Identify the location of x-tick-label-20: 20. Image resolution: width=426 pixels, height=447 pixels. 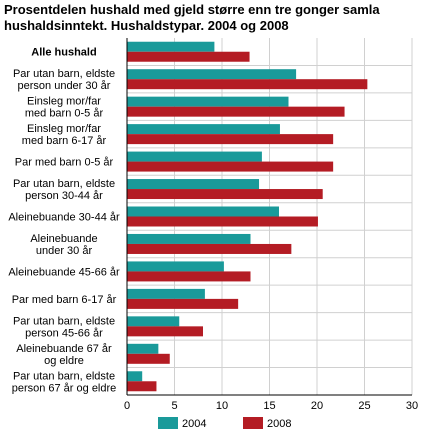
(317, 406).